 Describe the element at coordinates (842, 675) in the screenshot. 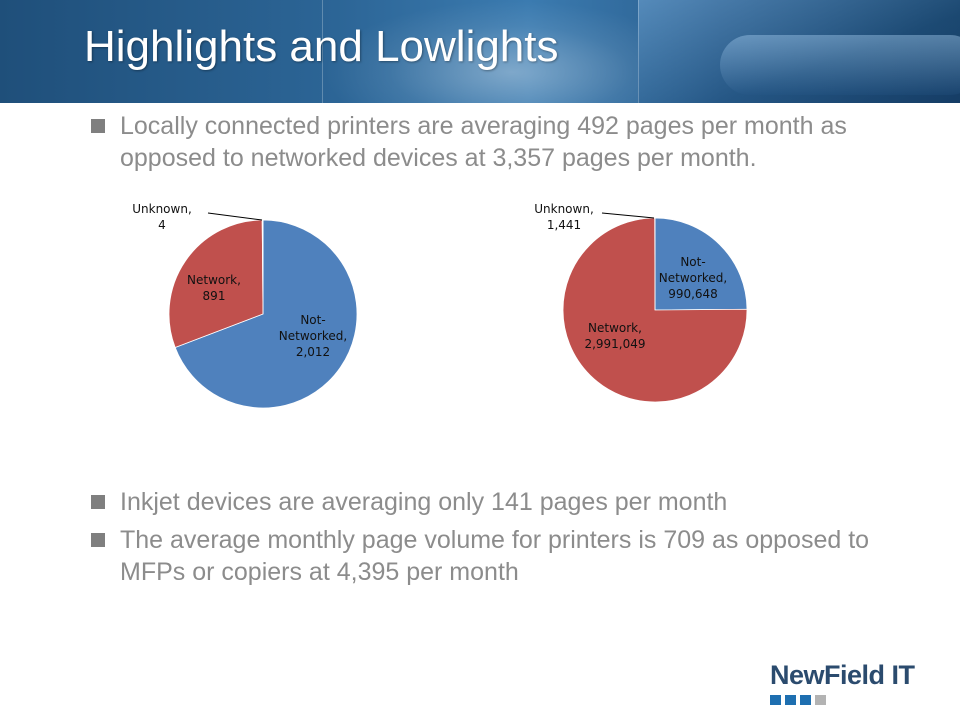

I see `logo-text: NewField IT` at that location.